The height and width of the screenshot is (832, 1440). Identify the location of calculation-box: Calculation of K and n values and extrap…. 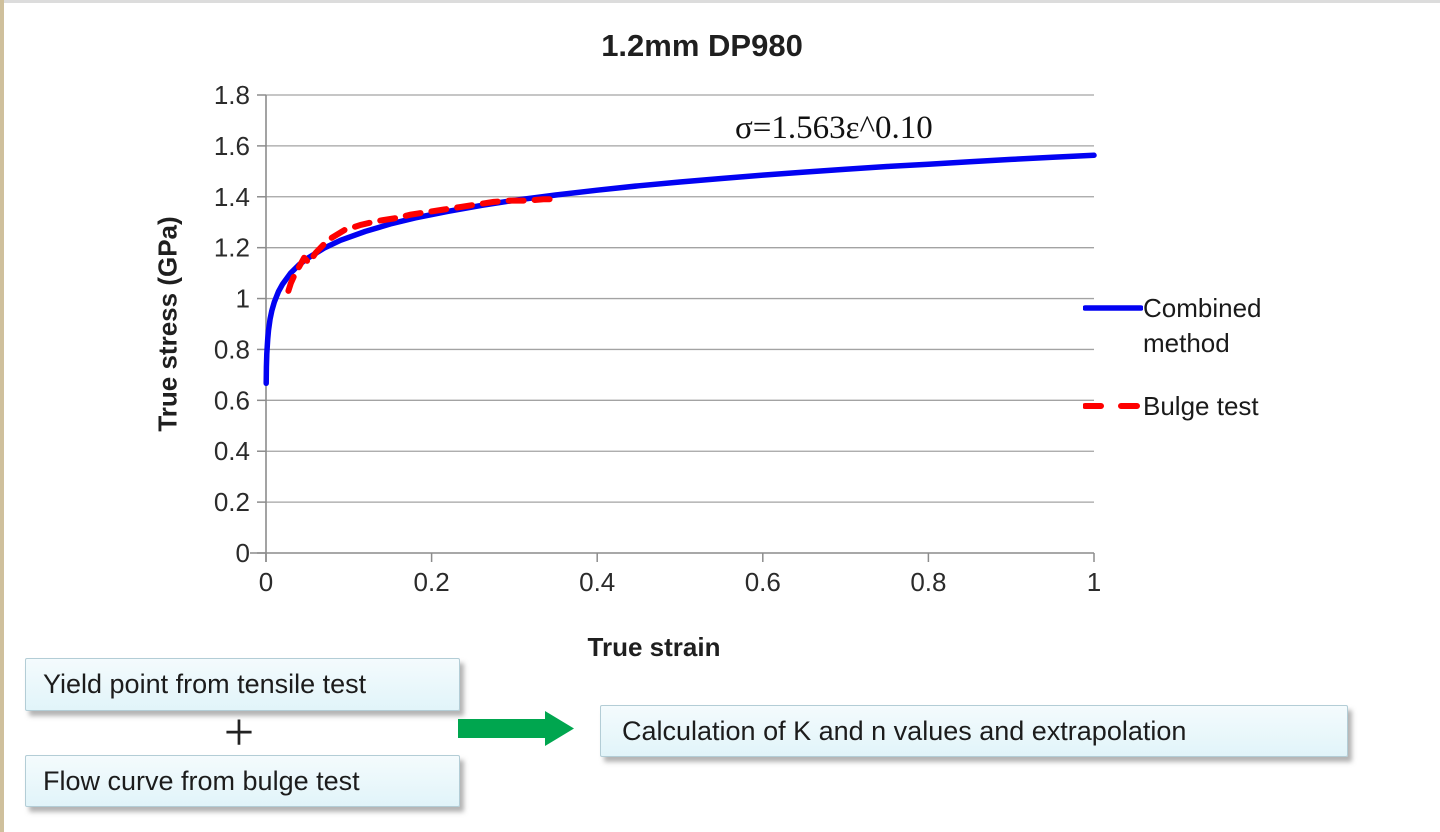
(974, 731).